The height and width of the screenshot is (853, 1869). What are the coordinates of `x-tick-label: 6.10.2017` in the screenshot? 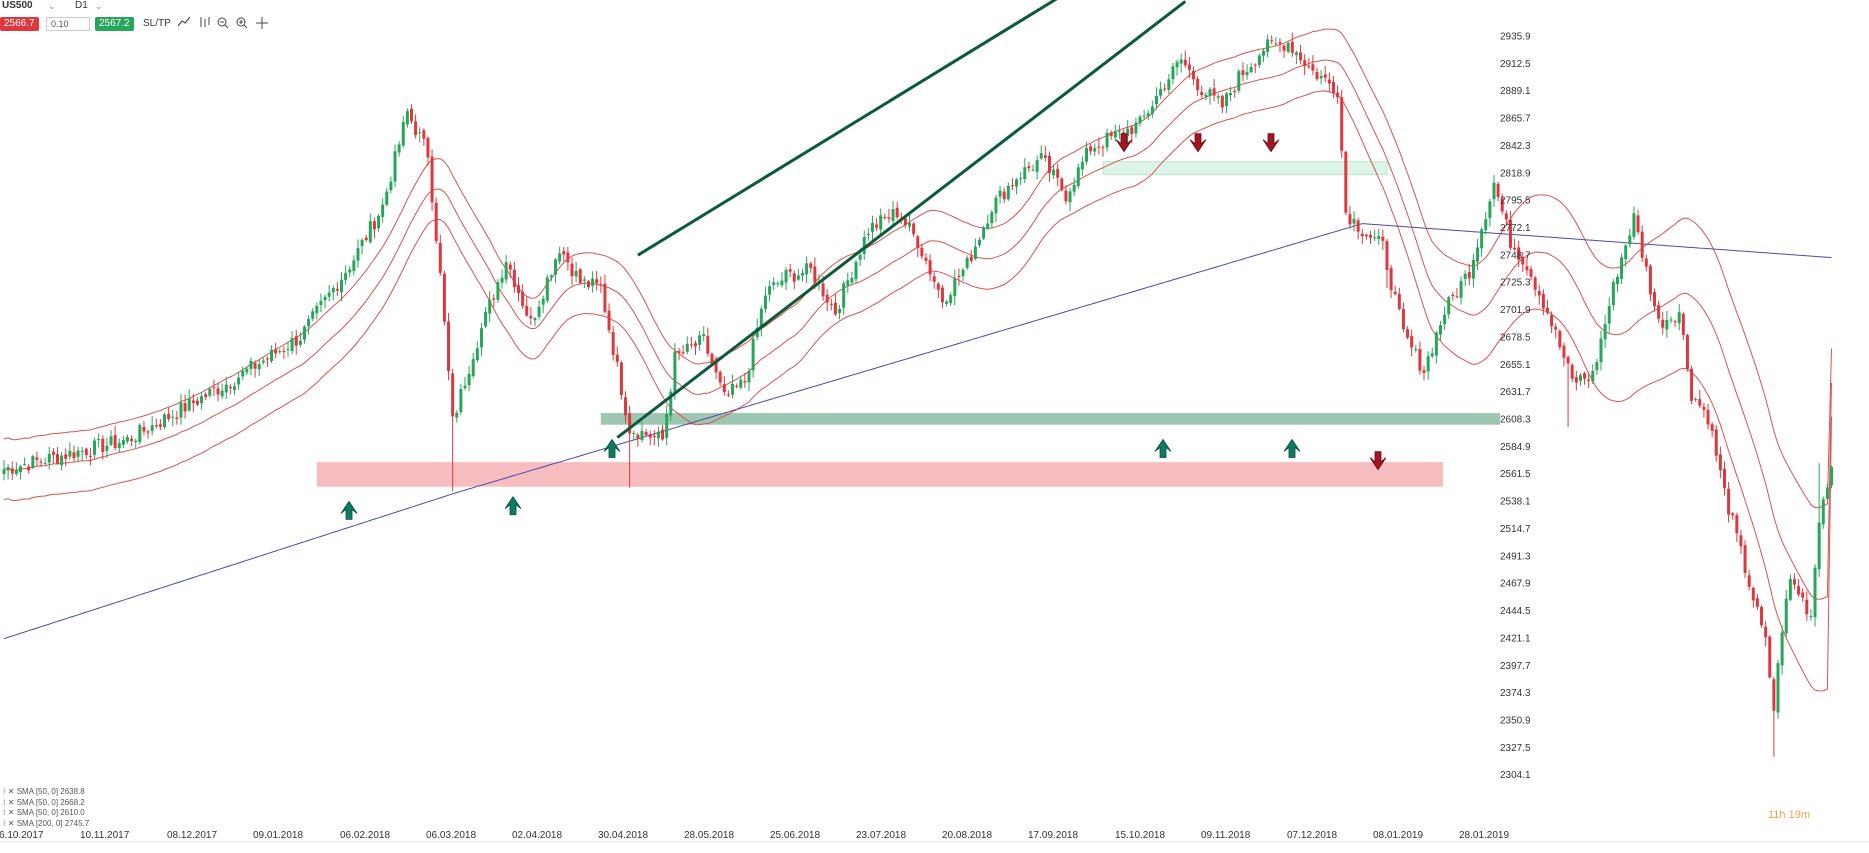 It's located at (22, 835).